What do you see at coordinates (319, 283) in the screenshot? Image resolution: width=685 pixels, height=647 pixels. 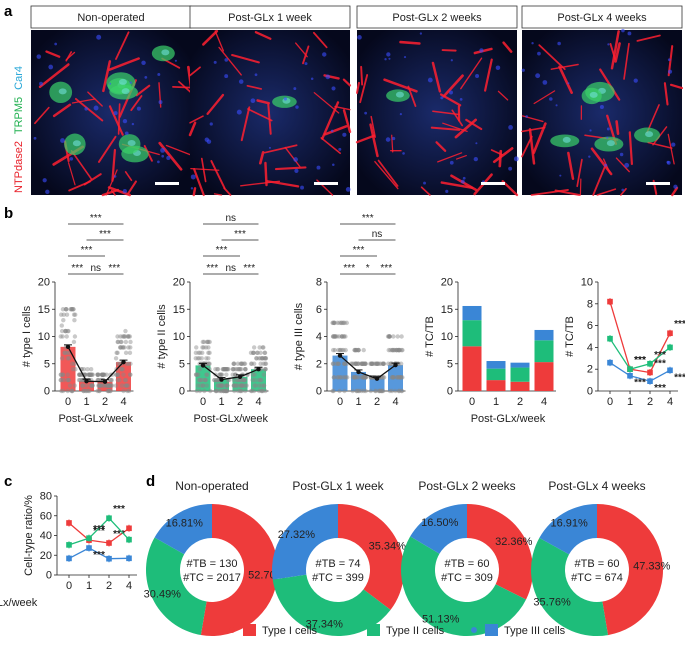 I see `y-tick-label: 8` at bounding box center [319, 283].